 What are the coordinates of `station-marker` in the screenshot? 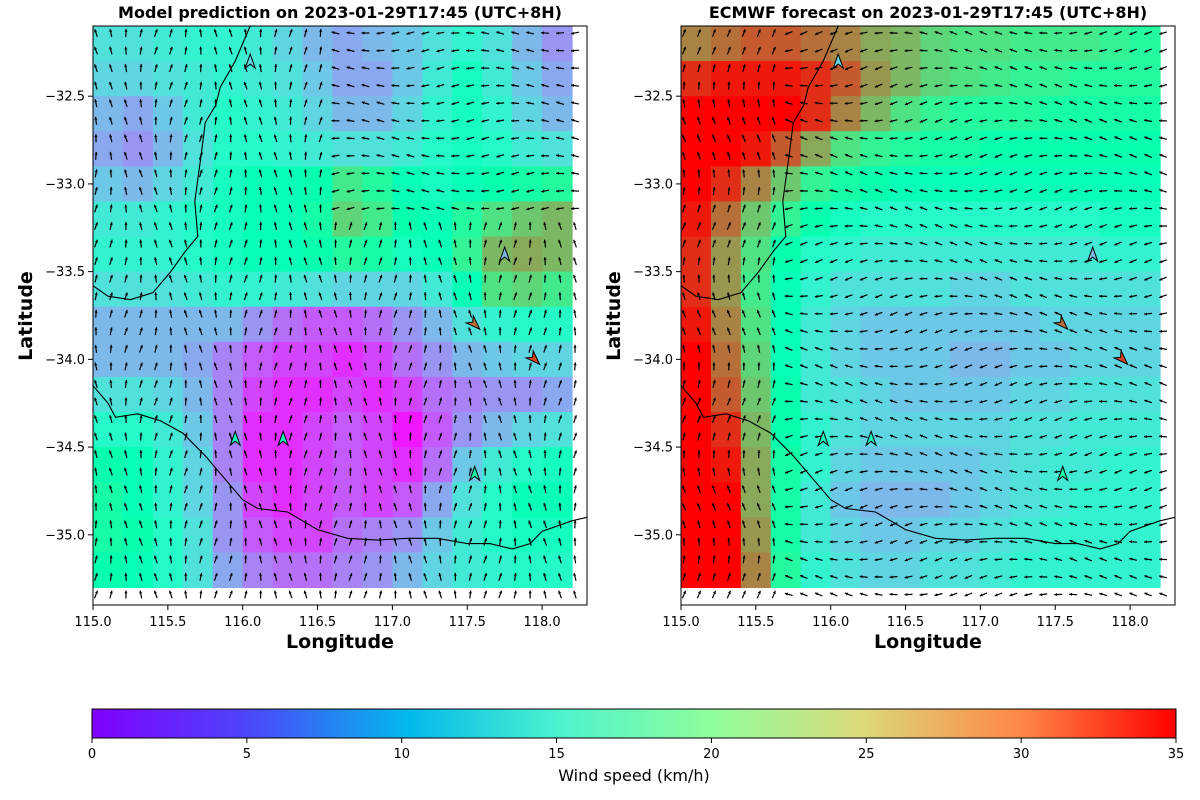 It's located at (823, 438).